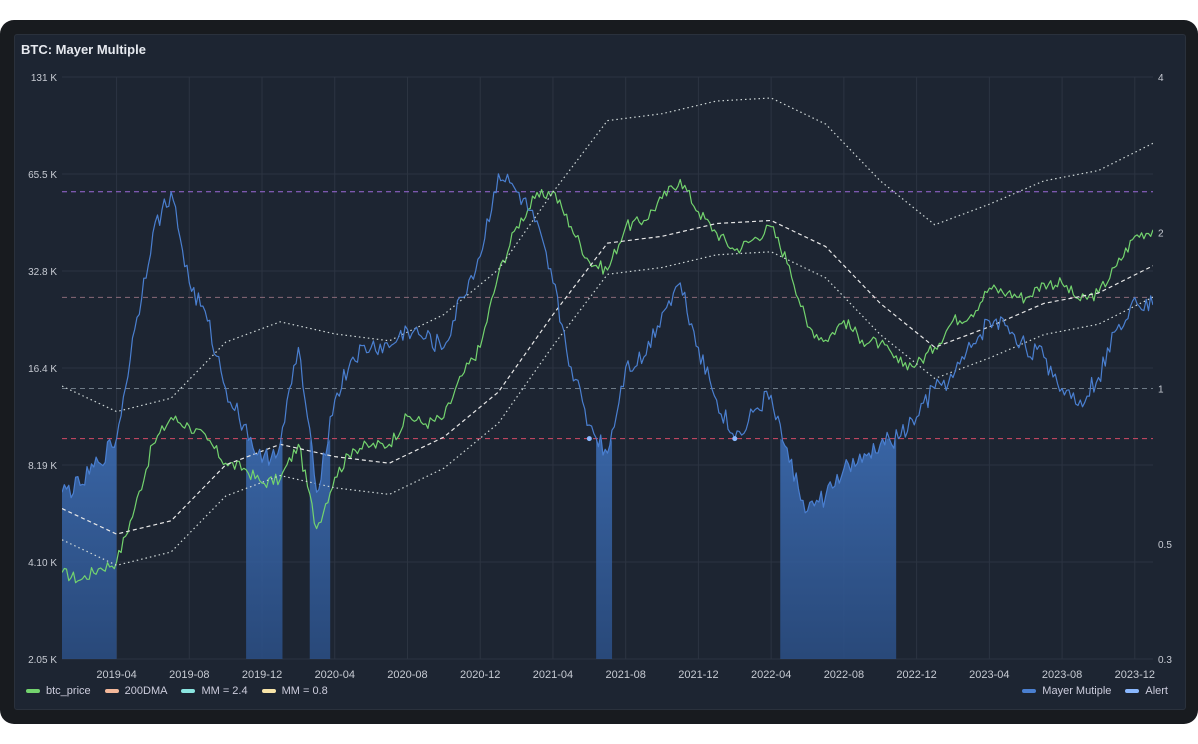 Image resolution: width=1198 pixels, height=744 pixels. I want to click on x-tick-label: 2019-08, so click(189, 675).